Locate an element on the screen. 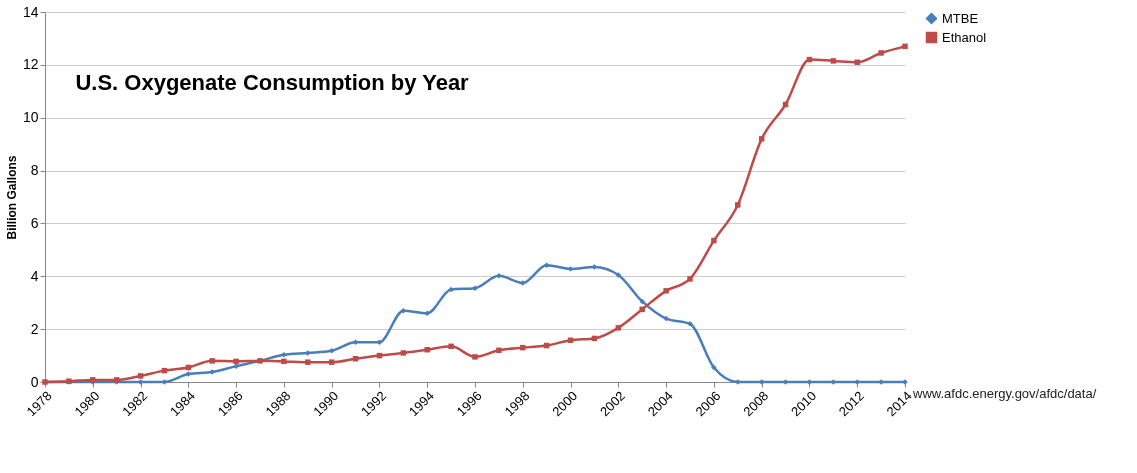  y-tick-label: 14 is located at coordinates (30, 11).